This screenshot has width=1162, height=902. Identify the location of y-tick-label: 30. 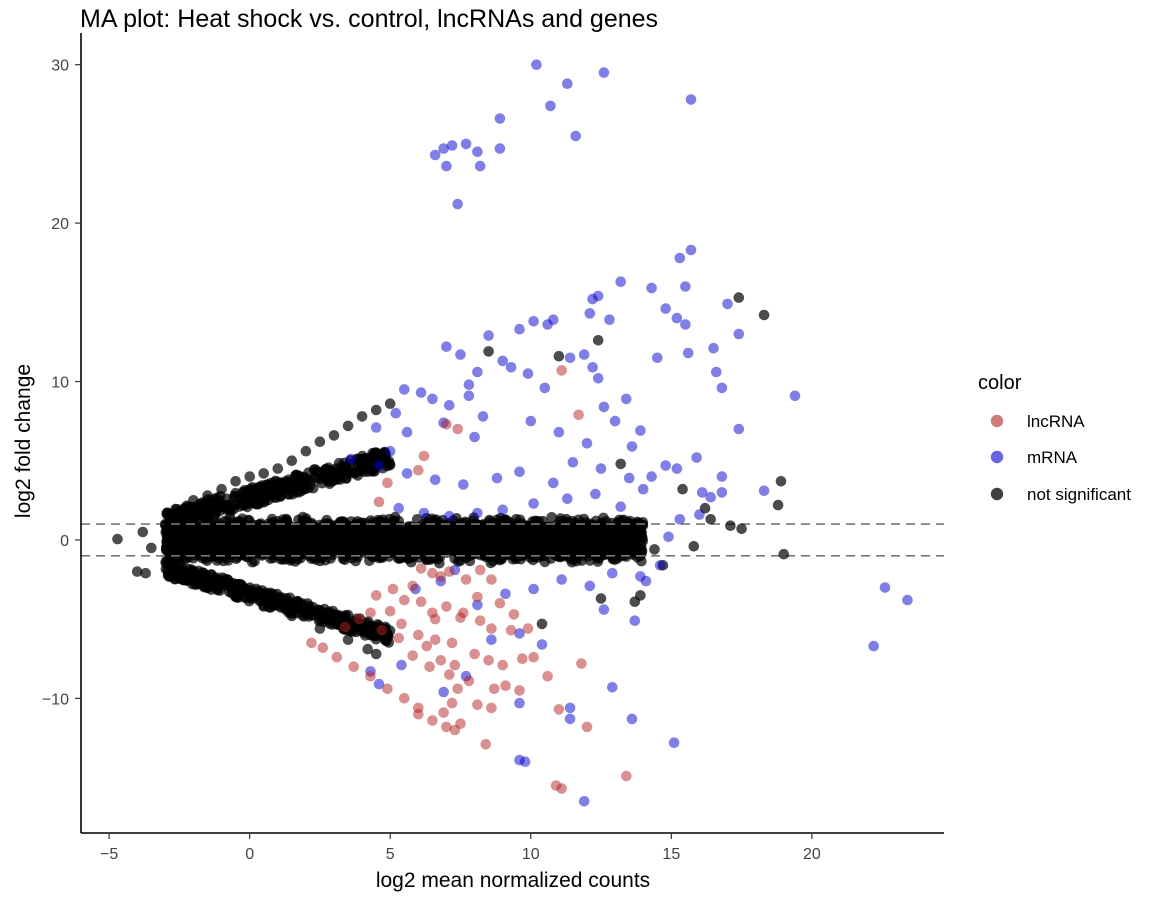
(60, 66).